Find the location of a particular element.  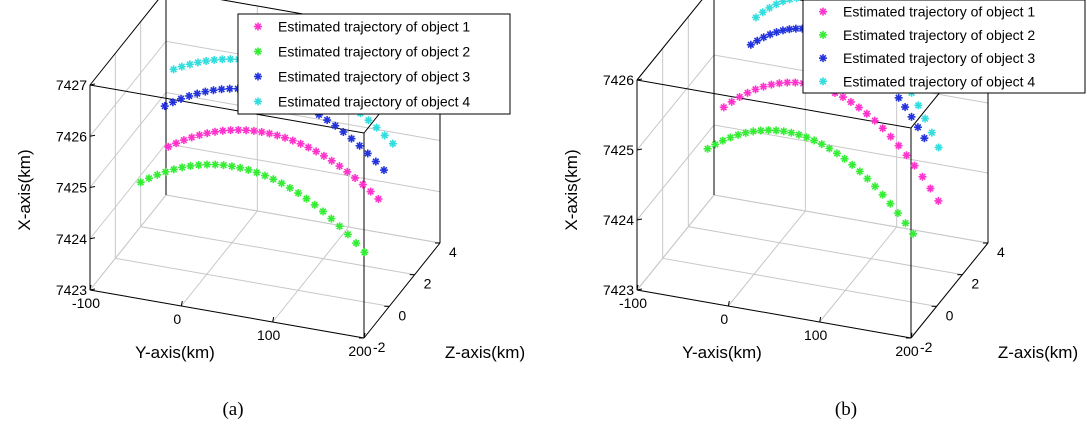

x-tick-label: 200 is located at coordinates (360, 351).